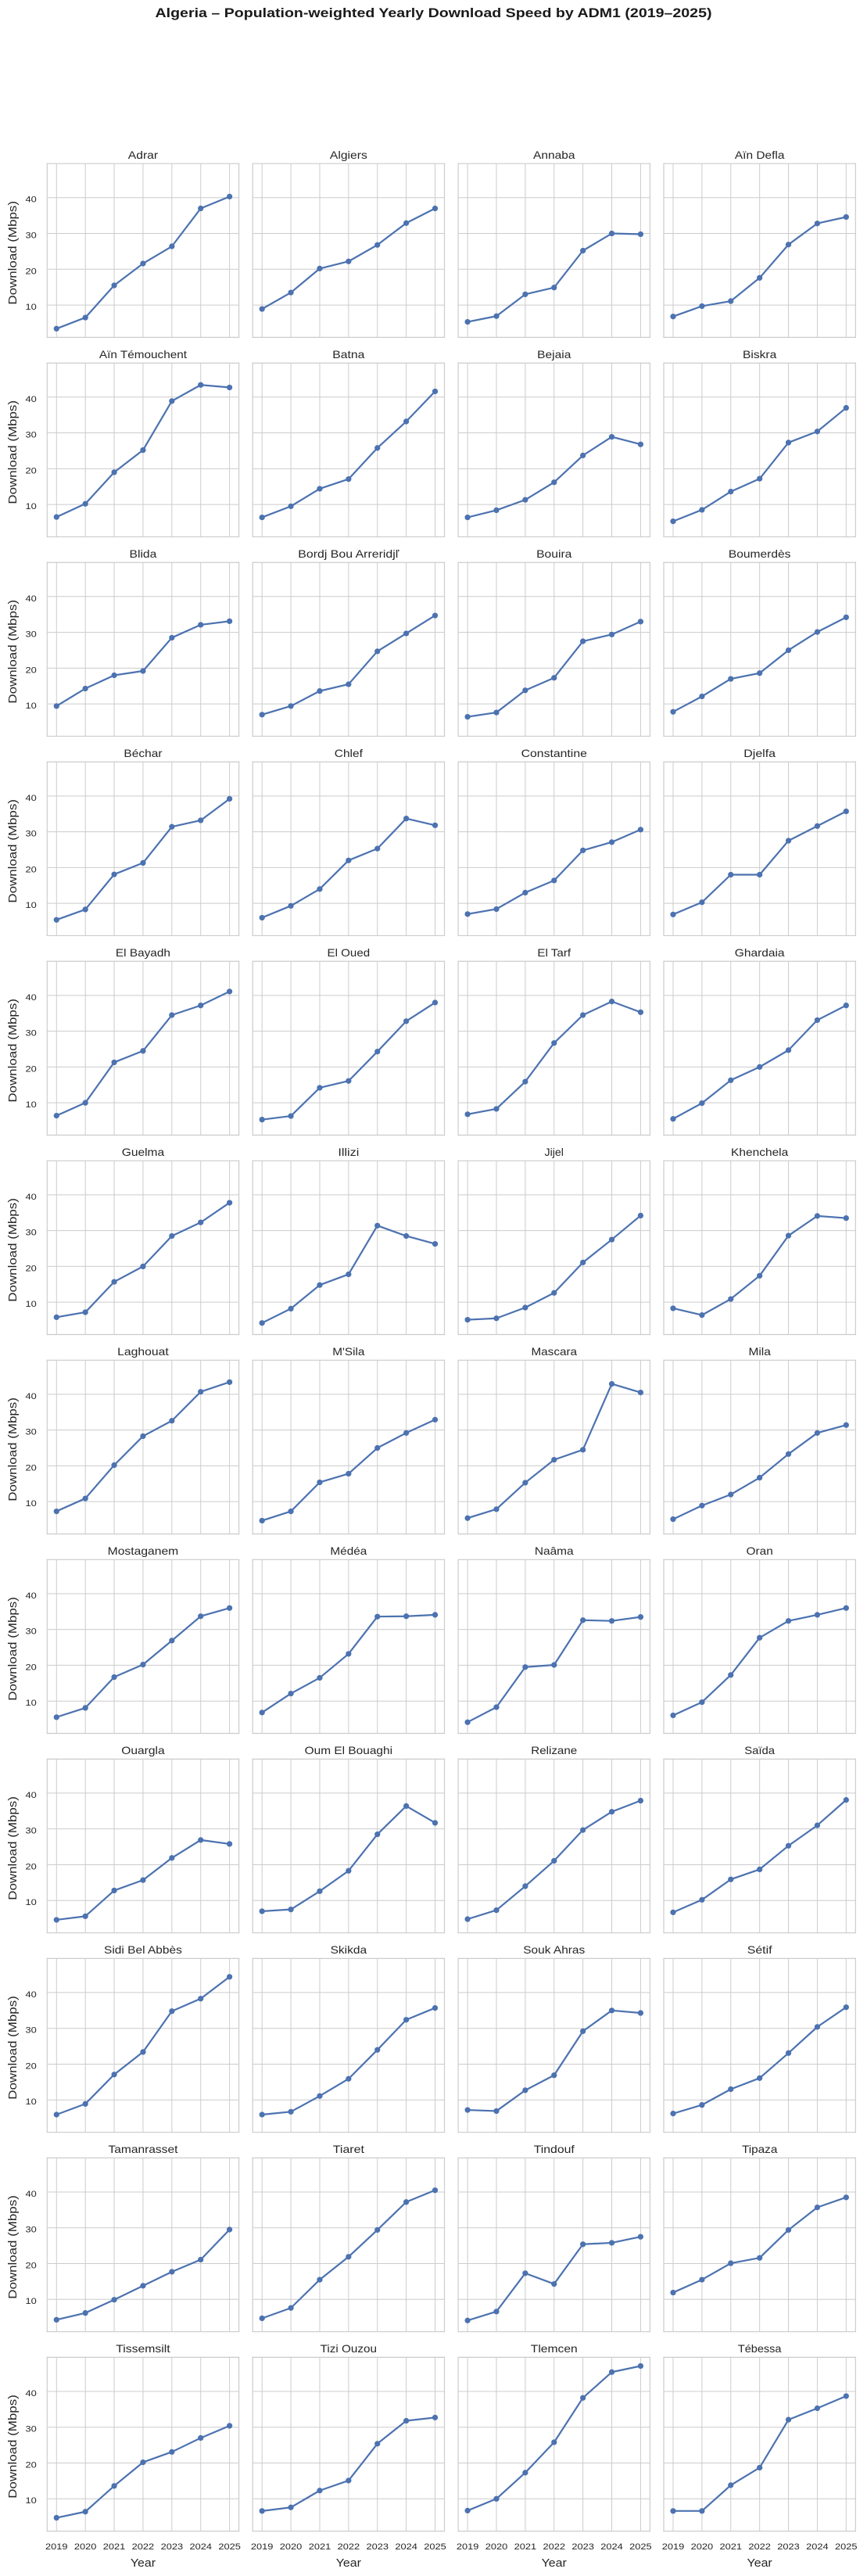 Image resolution: width=867 pixels, height=2576 pixels. I want to click on svg-text: Tindouf, so click(554, 2149).